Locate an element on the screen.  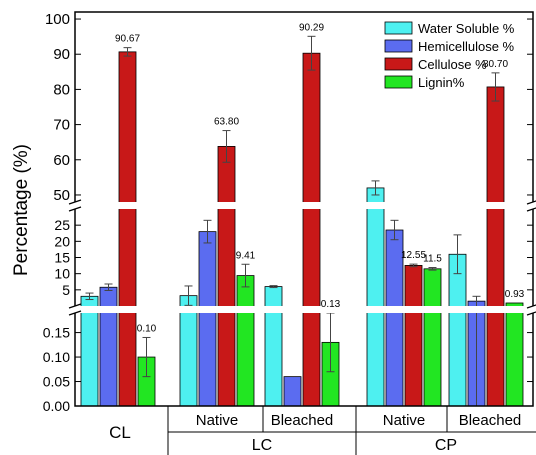
legend-label: Water Soluble % is located at coordinates (466, 28).